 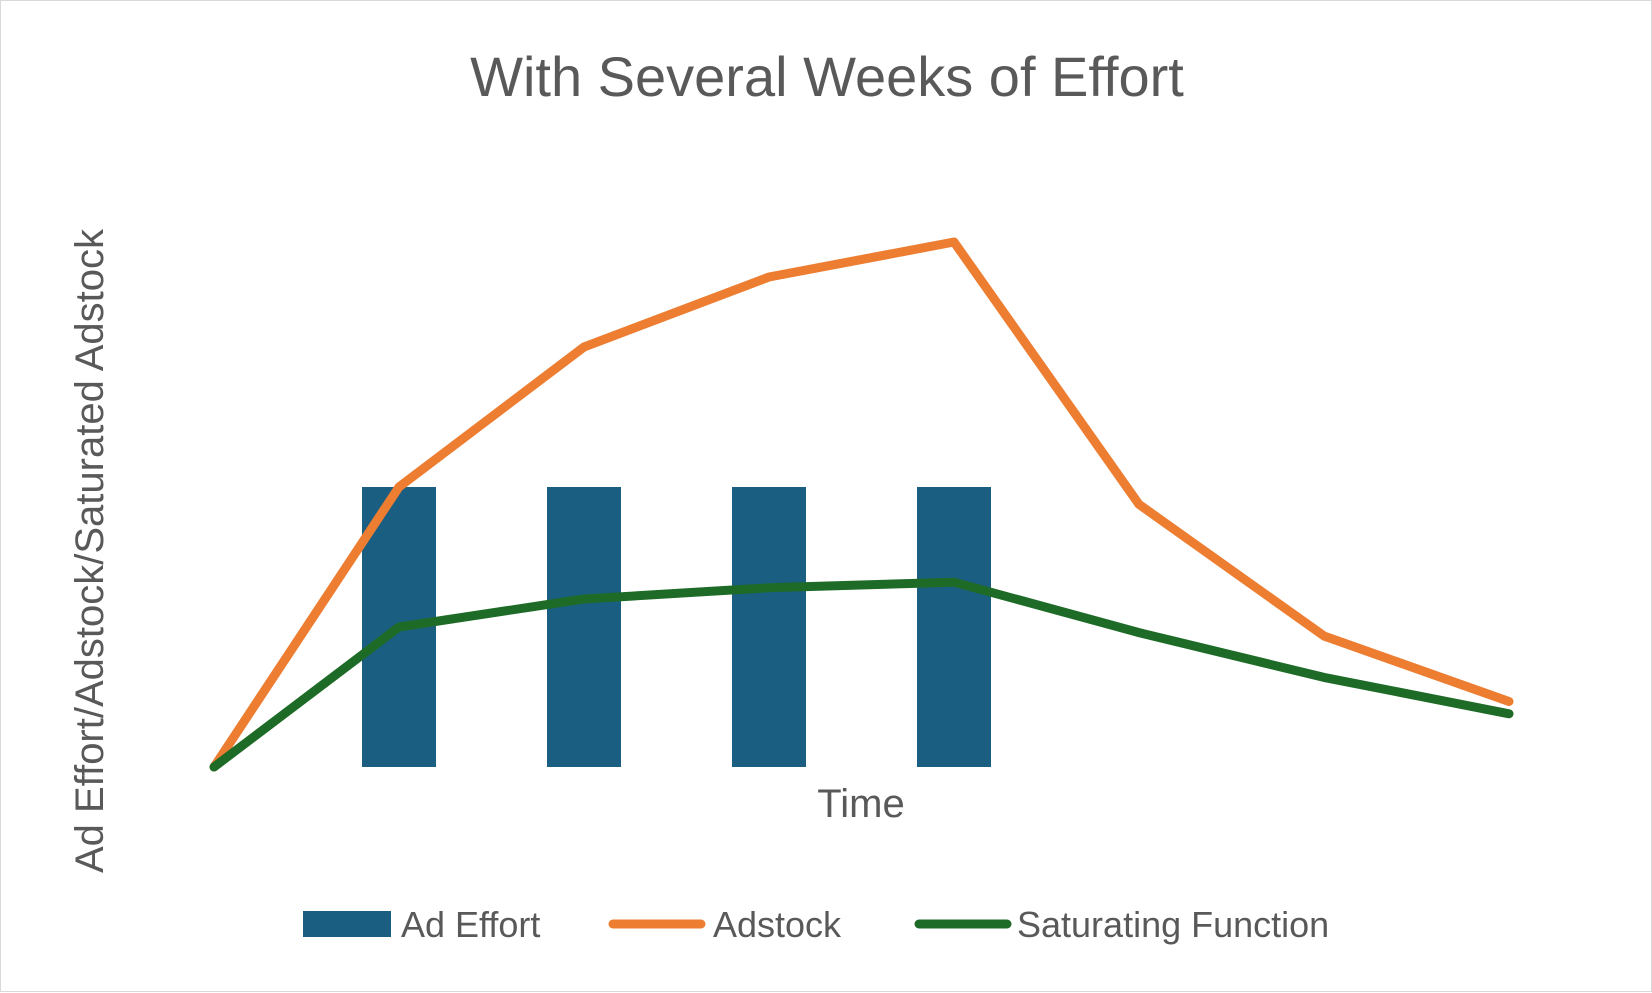 I want to click on x-axis-label: Time, so click(x=860, y=804).